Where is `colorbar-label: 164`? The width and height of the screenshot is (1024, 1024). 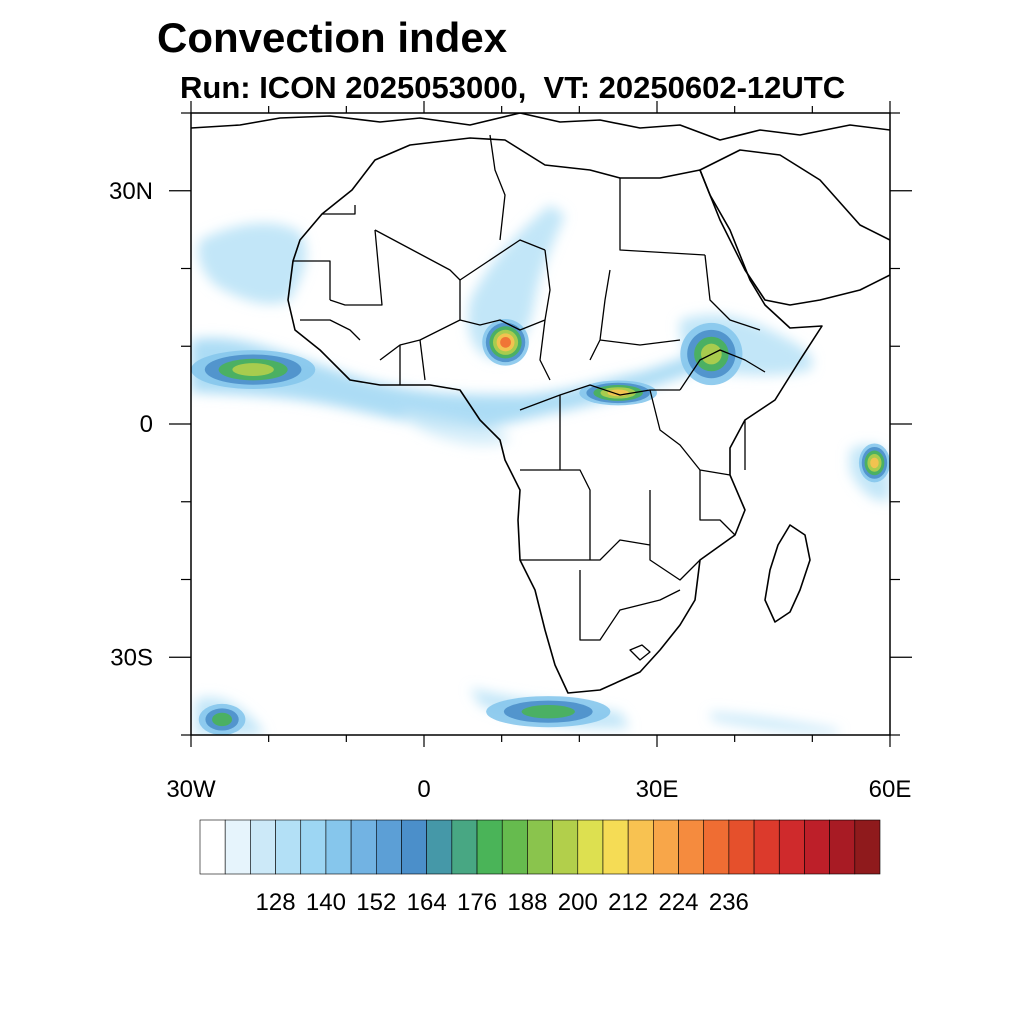
colorbar-label: 164 is located at coordinates (427, 902).